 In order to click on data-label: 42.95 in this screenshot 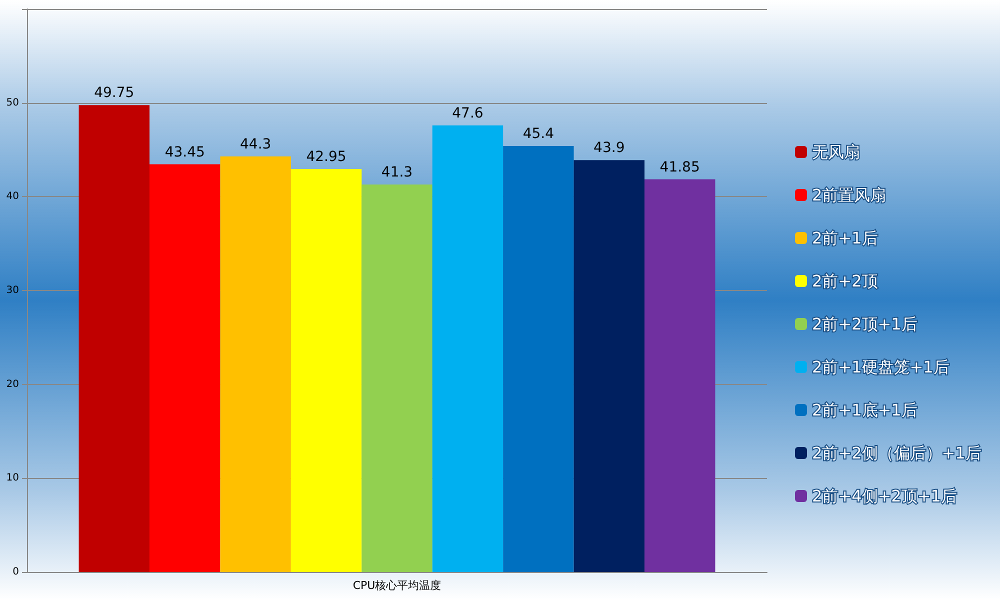, I will do `click(326, 156)`.